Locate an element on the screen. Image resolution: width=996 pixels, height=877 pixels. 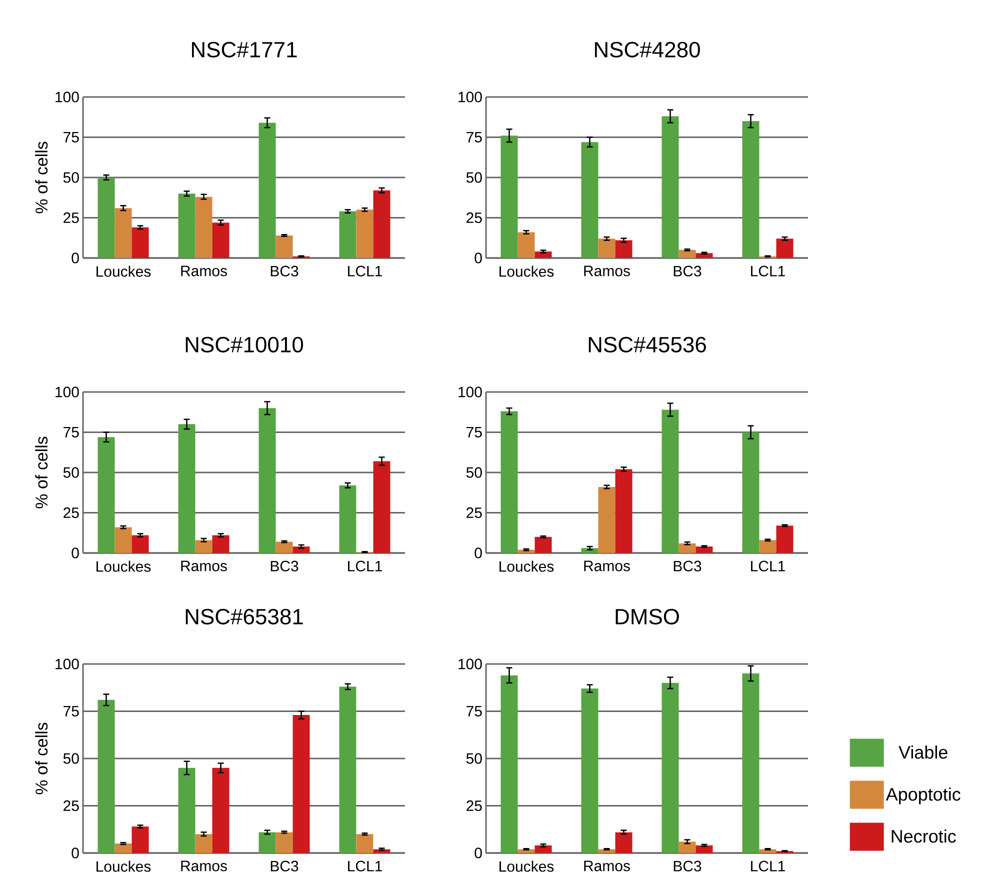
y-axis-title: % of cells is located at coordinates (41, 758).